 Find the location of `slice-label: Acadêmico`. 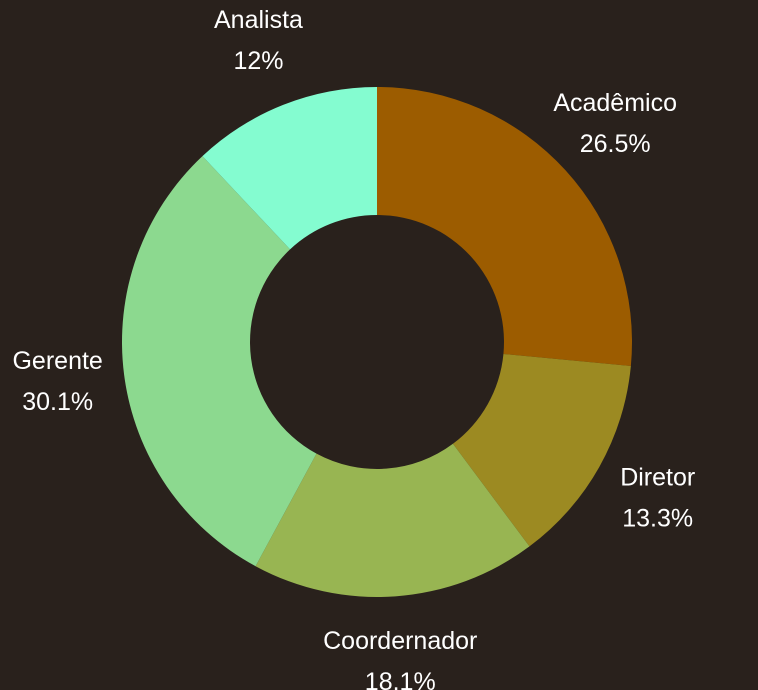

slice-label: Acadêmico is located at coordinates (615, 103).